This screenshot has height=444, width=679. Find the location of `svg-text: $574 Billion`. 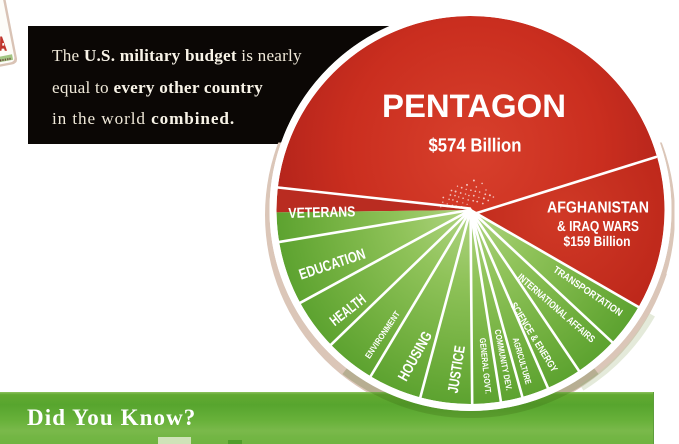

svg-text: $574 Billion is located at coordinates (475, 146).